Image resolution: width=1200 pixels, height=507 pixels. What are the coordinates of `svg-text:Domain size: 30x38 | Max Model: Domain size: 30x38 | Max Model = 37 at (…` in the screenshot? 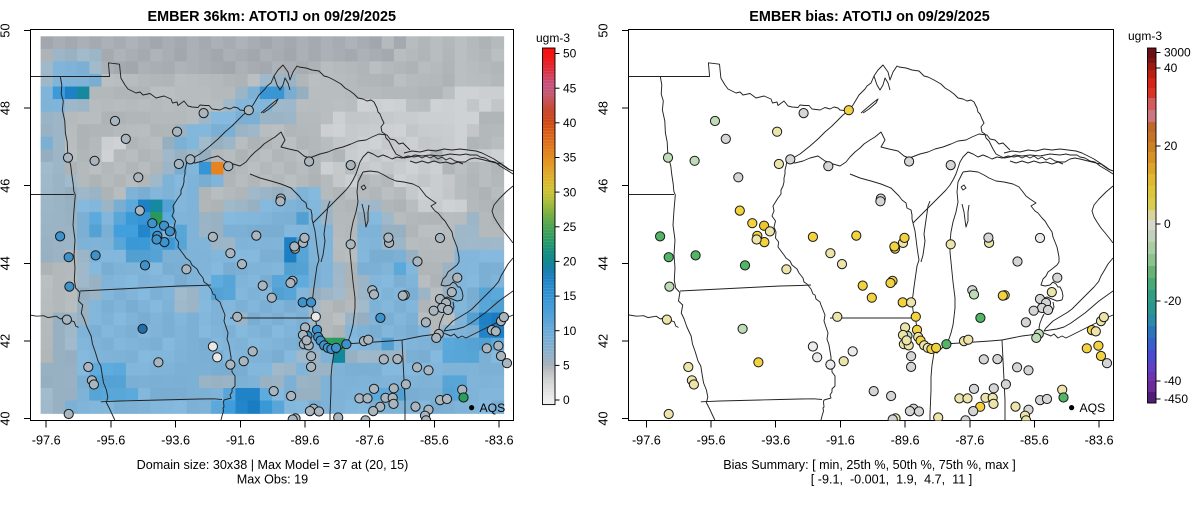 It's located at (273, 465).